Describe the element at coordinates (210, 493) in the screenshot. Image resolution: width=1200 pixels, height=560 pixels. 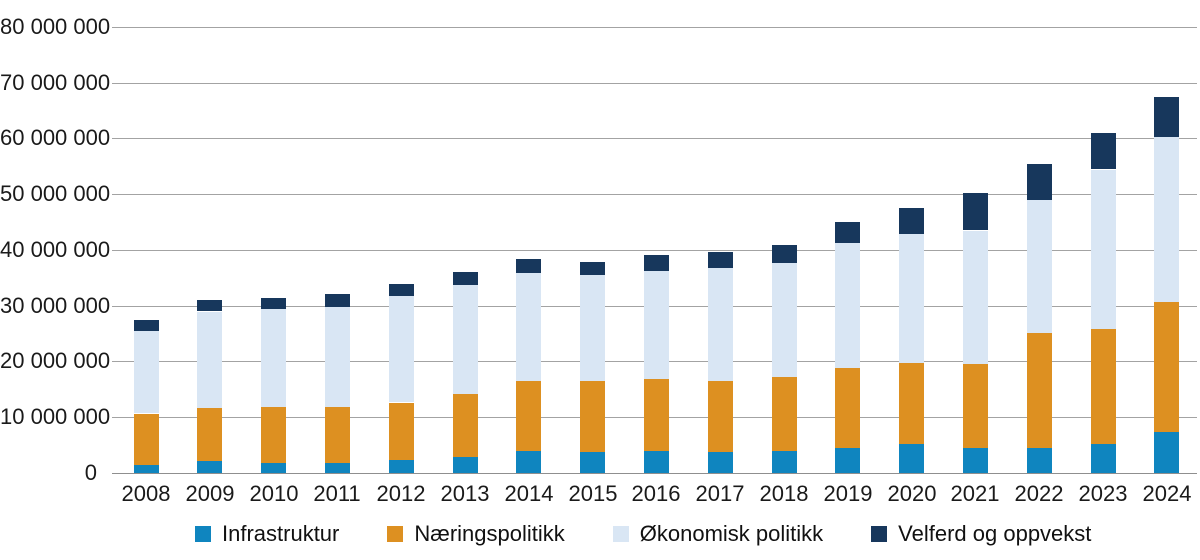
I see `x-tick-label-2009: 2009` at that location.